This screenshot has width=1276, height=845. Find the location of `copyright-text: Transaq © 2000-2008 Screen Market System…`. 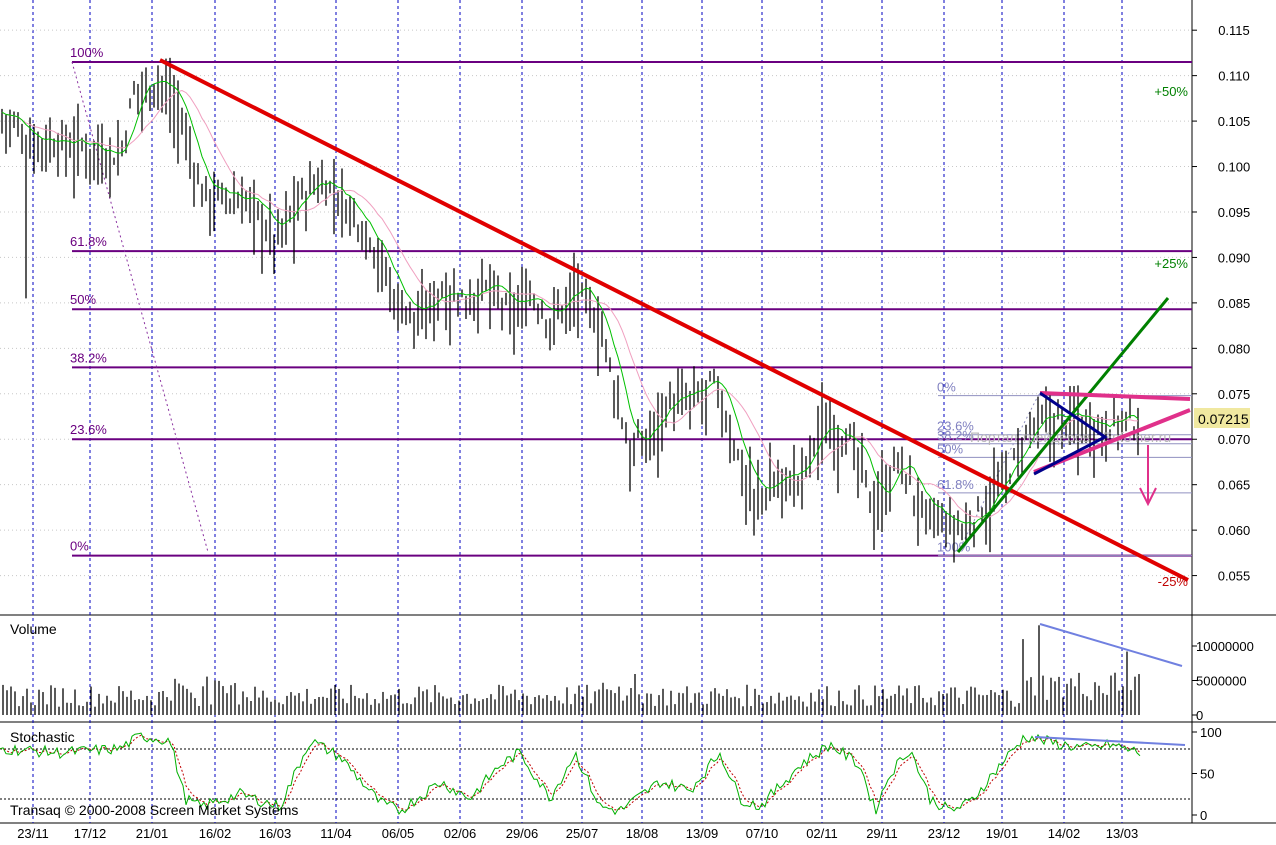

copyright-text: Transaq © 2000-2008 Screen Market System… is located at coordinates (154, 810).